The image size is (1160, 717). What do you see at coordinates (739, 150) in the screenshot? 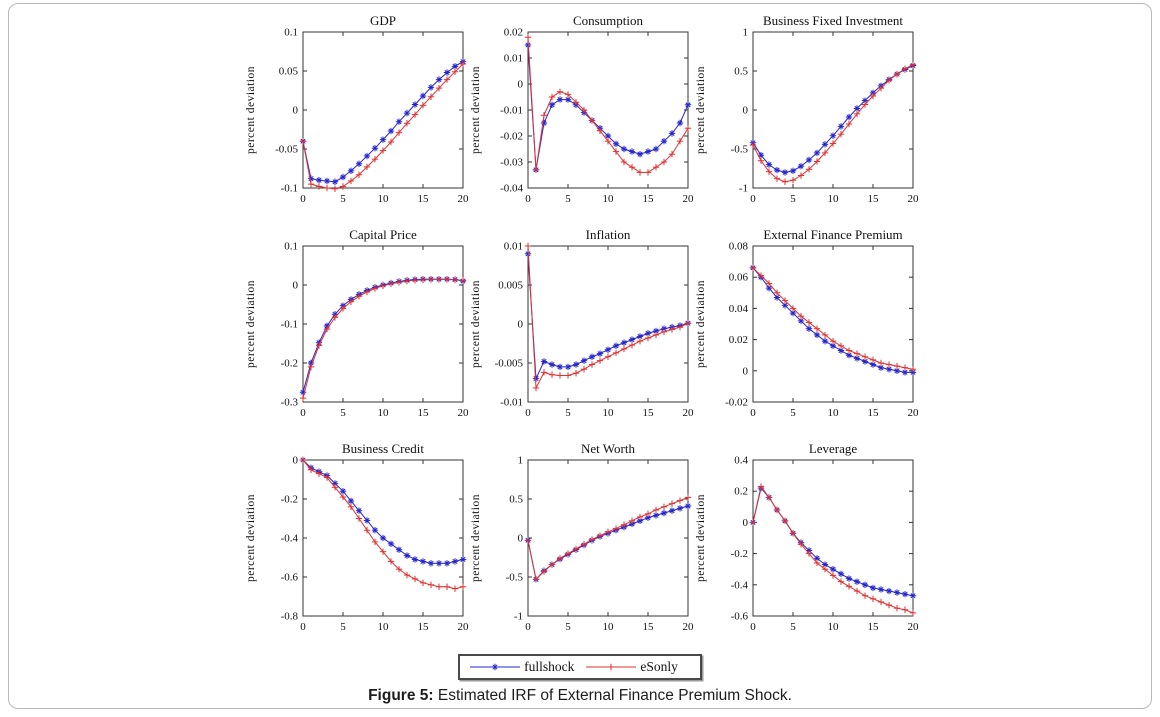
I see `svg-text: -0.5` at bounding box center [739, 150].